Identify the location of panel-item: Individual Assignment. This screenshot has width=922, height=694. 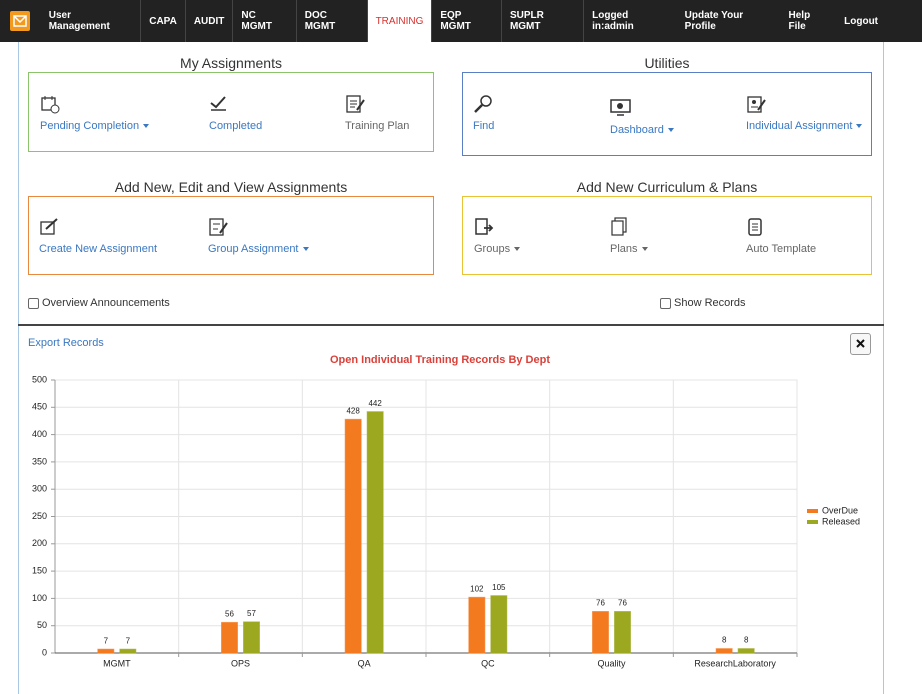
(804, 113).